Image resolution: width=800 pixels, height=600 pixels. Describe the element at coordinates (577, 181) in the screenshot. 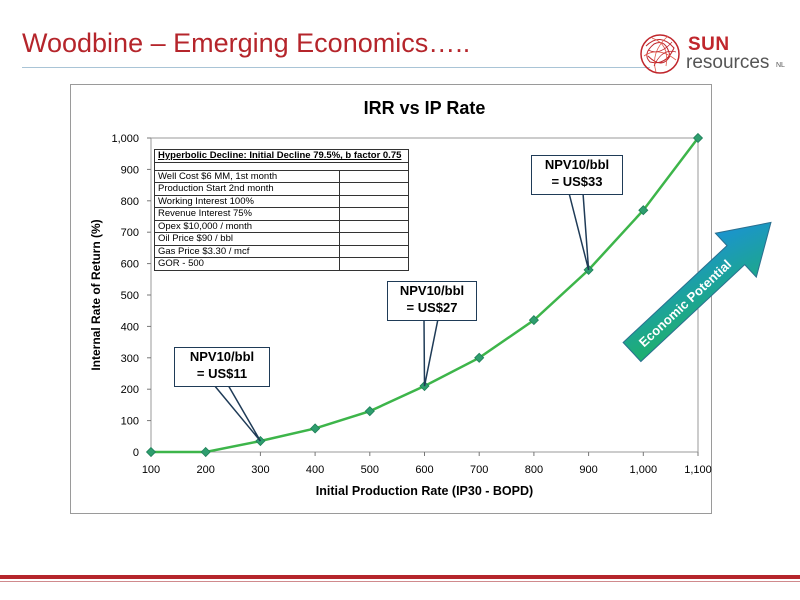

I see `callout-line: = US$33` at that location.